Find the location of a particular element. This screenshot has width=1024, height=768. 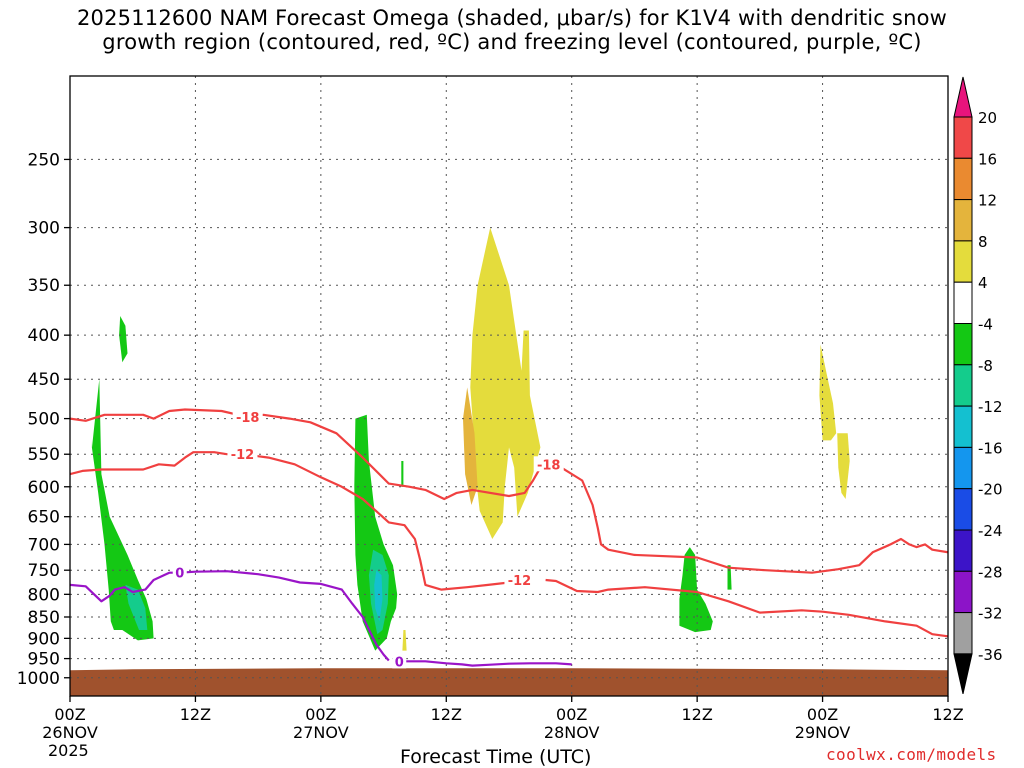

contour-label-1: -18 is located at coordinates (549, 465).